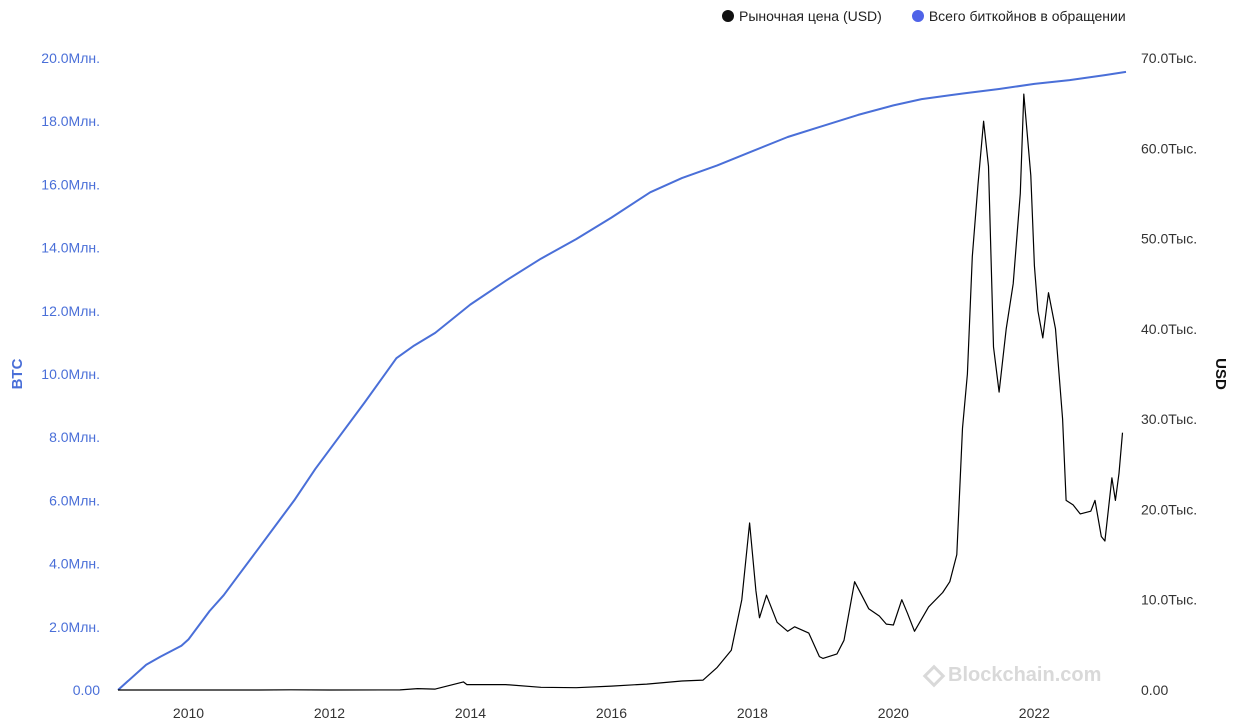 This screenshot has width=1239, height=728. Describe the element at coordinates (1169, 148) in the screenshot. I see `right-tick-label: 60.0Тыс.` at that location.